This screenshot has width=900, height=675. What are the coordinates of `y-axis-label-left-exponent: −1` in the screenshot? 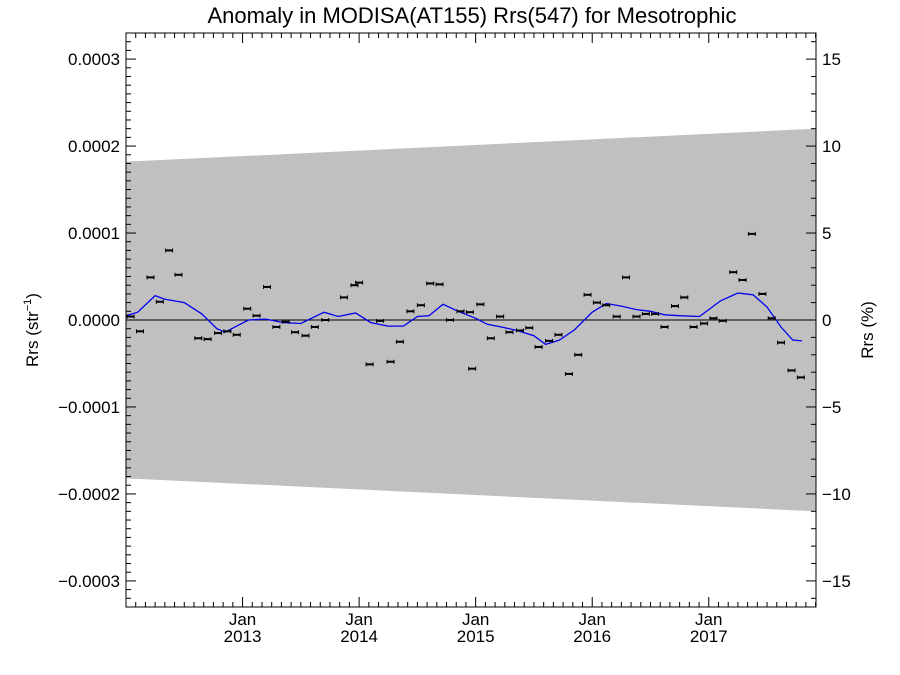 It's located at (28, 305).